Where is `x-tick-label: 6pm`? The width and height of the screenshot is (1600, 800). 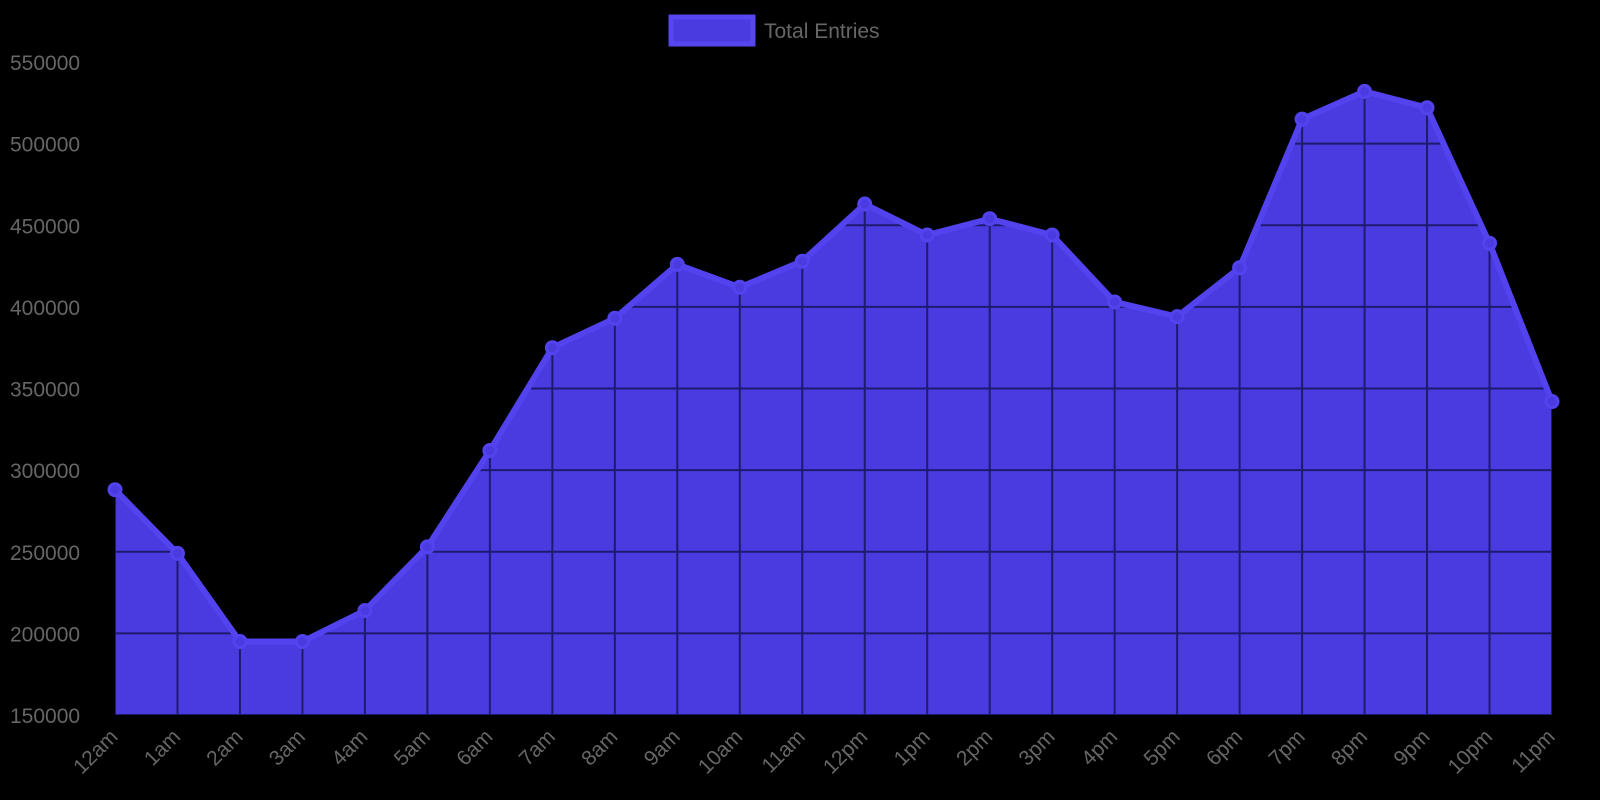 x-tick-label: 6pm is located at coordinates (1224, 747).